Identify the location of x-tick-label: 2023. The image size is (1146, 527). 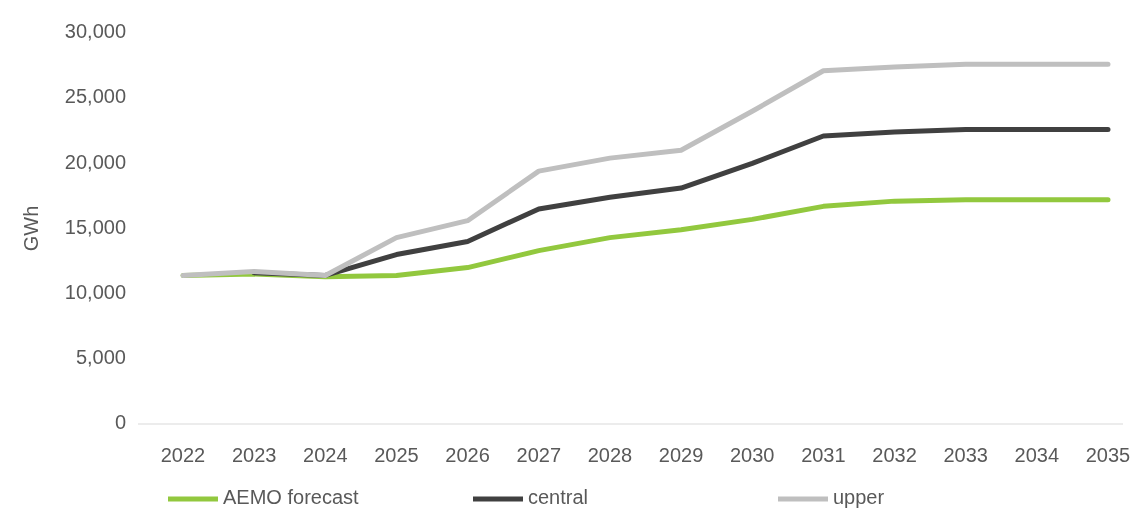
(254, 455).